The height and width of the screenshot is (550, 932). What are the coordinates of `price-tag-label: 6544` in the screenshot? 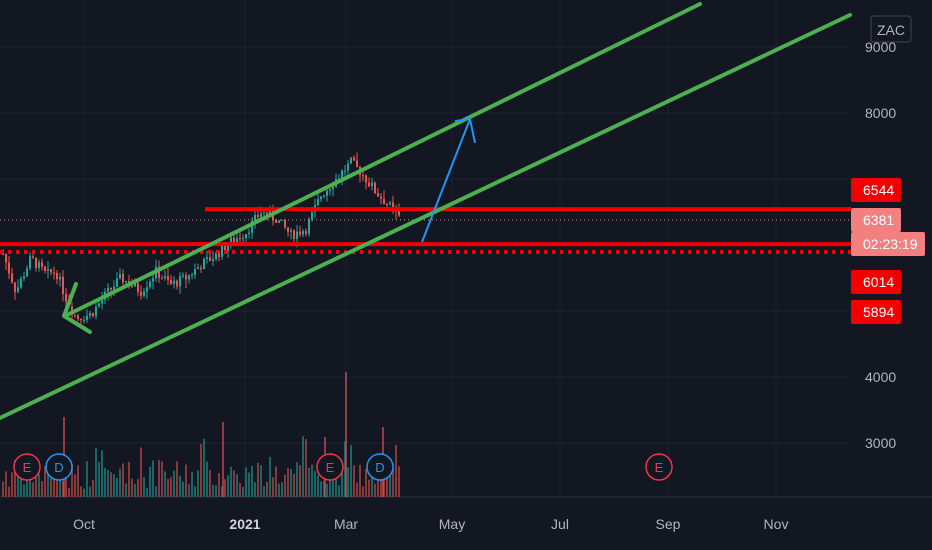 It's located at (878, 190).